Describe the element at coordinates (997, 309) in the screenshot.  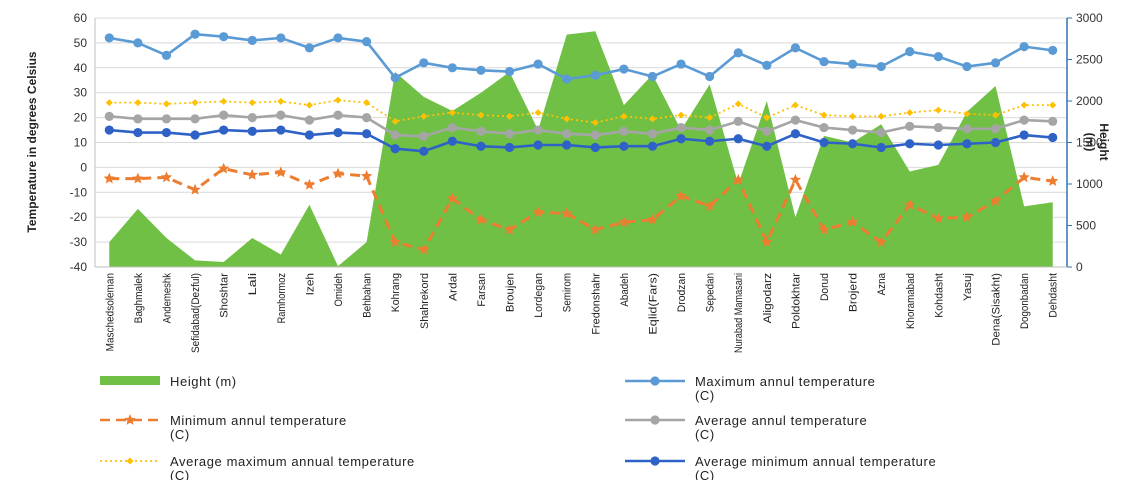
I see `x-category-label: Dena(Sisakht)` at that location.